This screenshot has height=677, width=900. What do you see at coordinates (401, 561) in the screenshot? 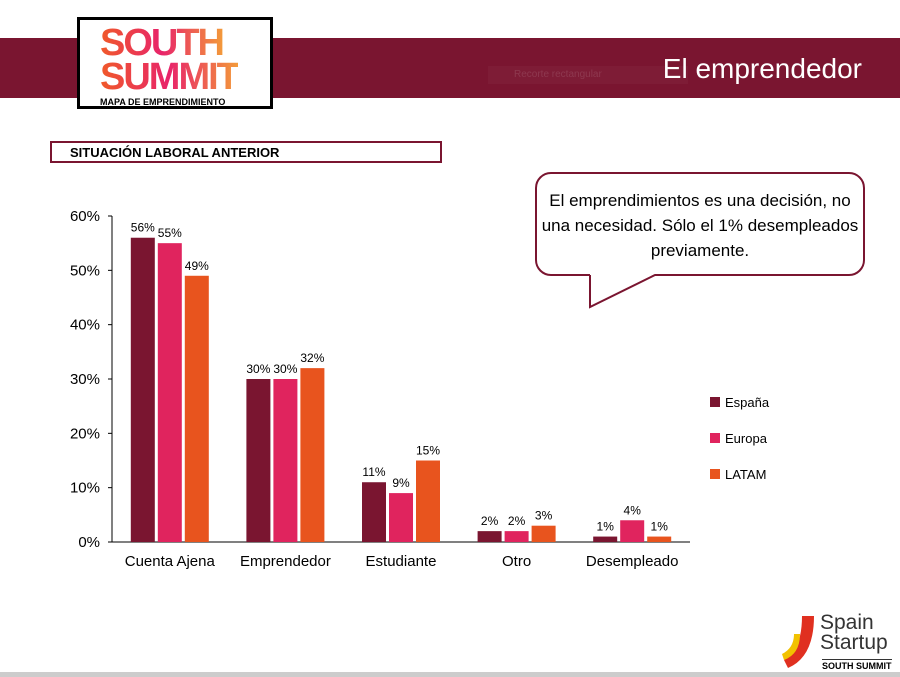
I see `x-tick-label: Estudiante` at bounding box center [401, 561].